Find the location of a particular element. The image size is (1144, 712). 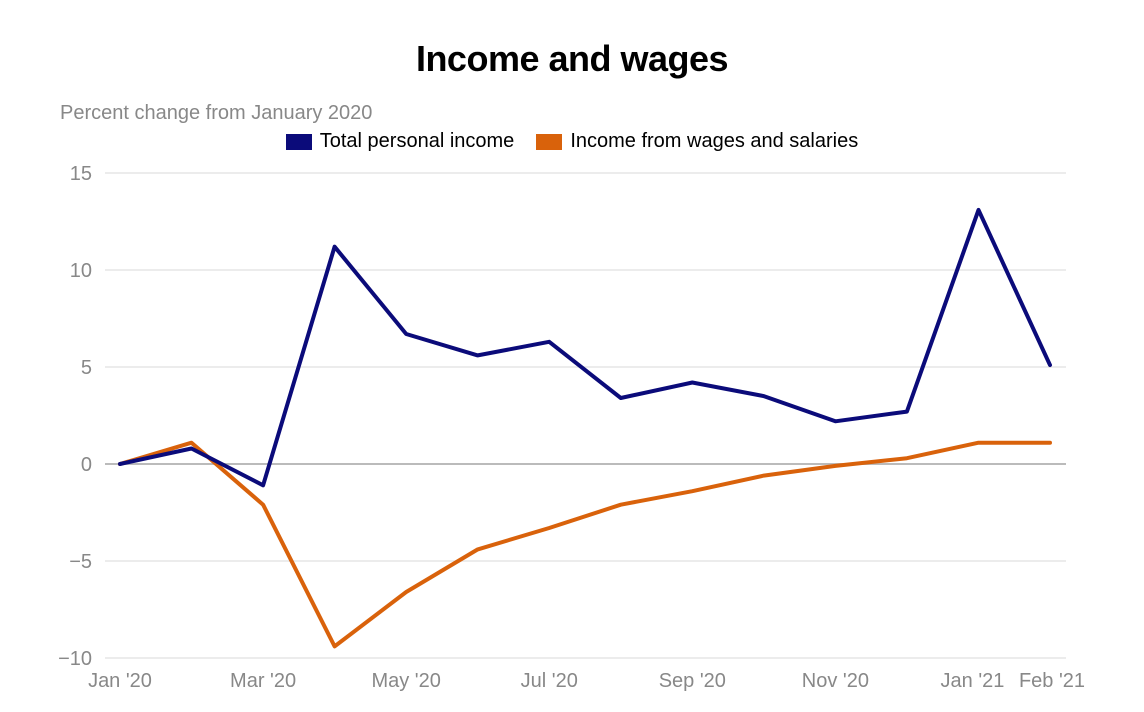

y-tick-label: 10 is located at coordinates (81, 271).